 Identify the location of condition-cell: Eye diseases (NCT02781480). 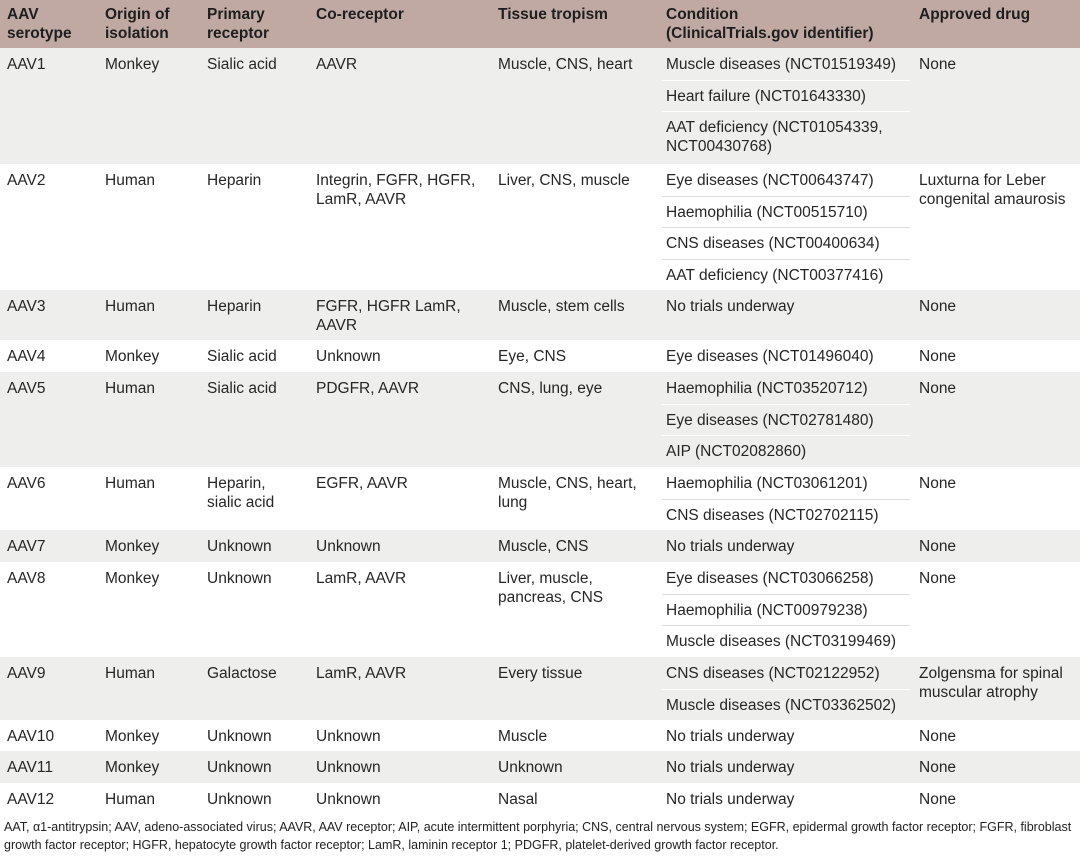
(770, 420).